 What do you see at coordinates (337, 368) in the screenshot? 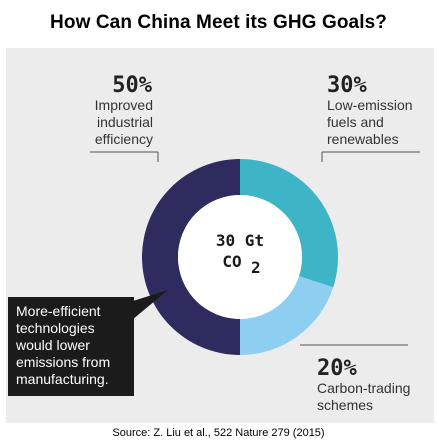
I see `slice-percent-20: 20%` at bounding box center [337, 368].